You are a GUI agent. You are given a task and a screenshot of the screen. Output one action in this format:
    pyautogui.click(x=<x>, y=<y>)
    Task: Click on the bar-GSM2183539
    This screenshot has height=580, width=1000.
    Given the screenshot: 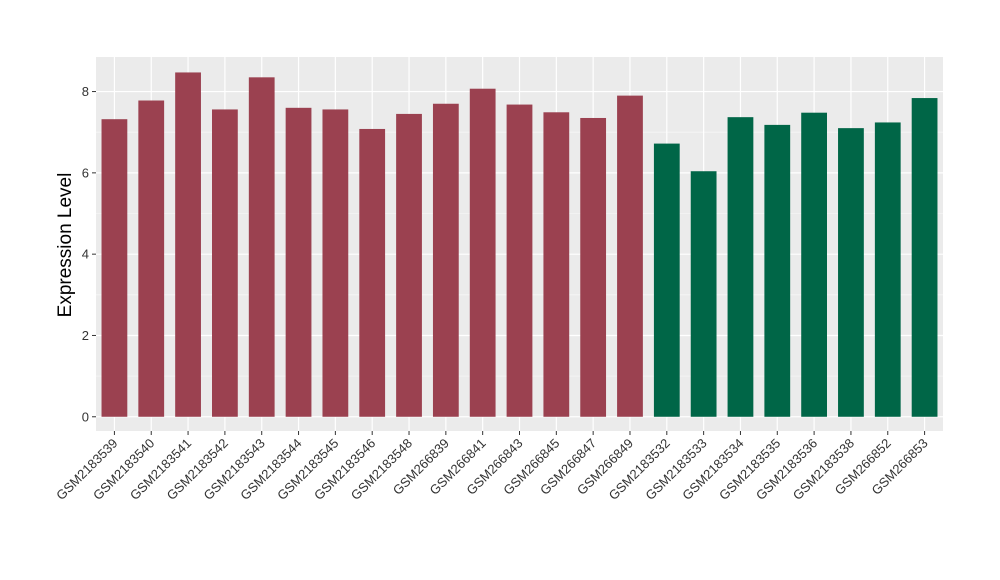 What is the action you would take?
    pyautogui.click(x=114, y=268)
    